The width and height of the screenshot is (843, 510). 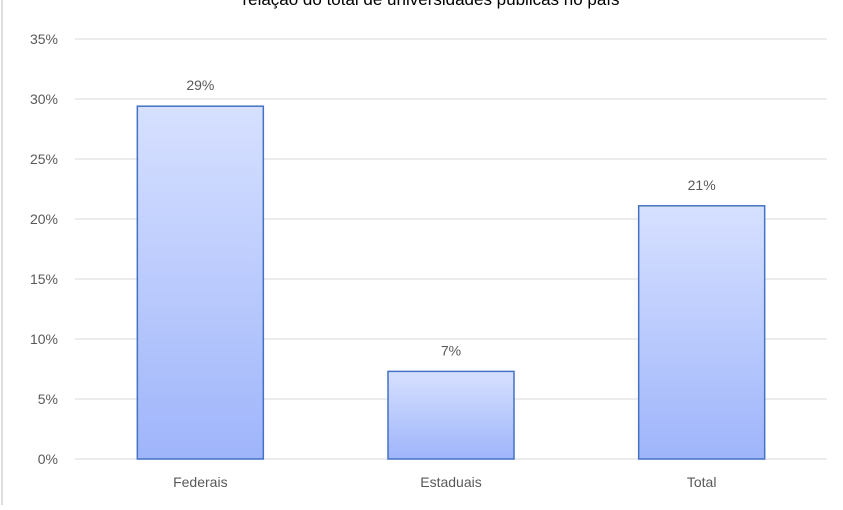 What do you see at coordinates (44, 159) in the screenshot?
I see `y-tick-label: 25%` at bounding box center [44, 159].